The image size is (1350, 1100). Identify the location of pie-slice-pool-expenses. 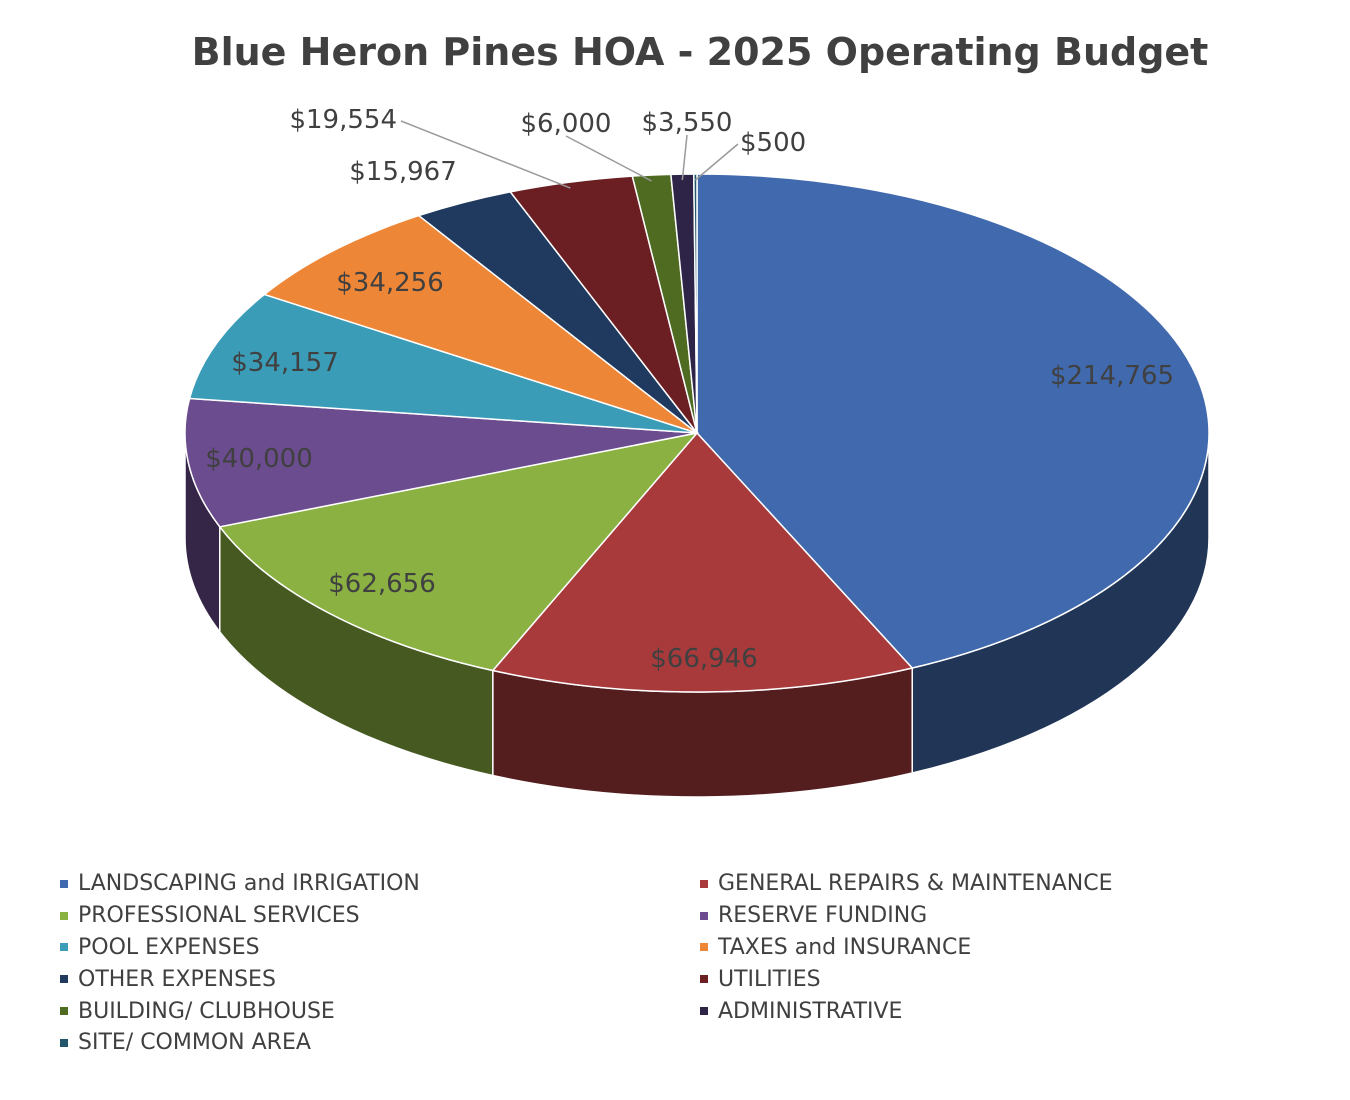
(443, 363).